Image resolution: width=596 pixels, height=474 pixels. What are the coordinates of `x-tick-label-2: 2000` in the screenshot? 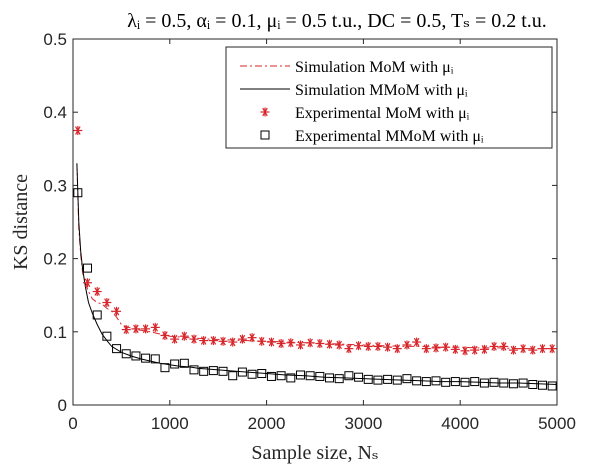 It's located at (267, 423).